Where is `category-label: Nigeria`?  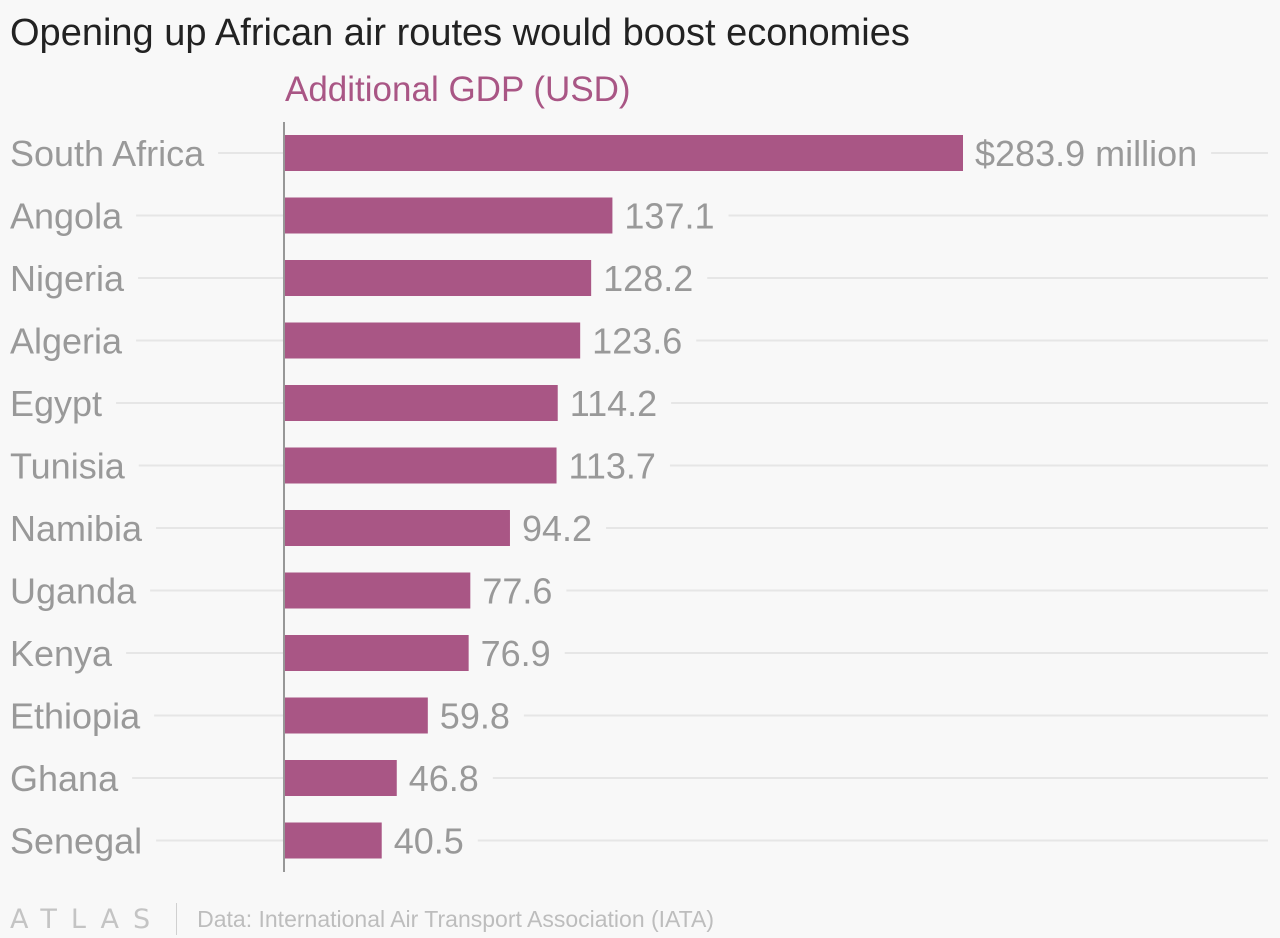 category-label: Nigeria is located at coordinates (67, 278).